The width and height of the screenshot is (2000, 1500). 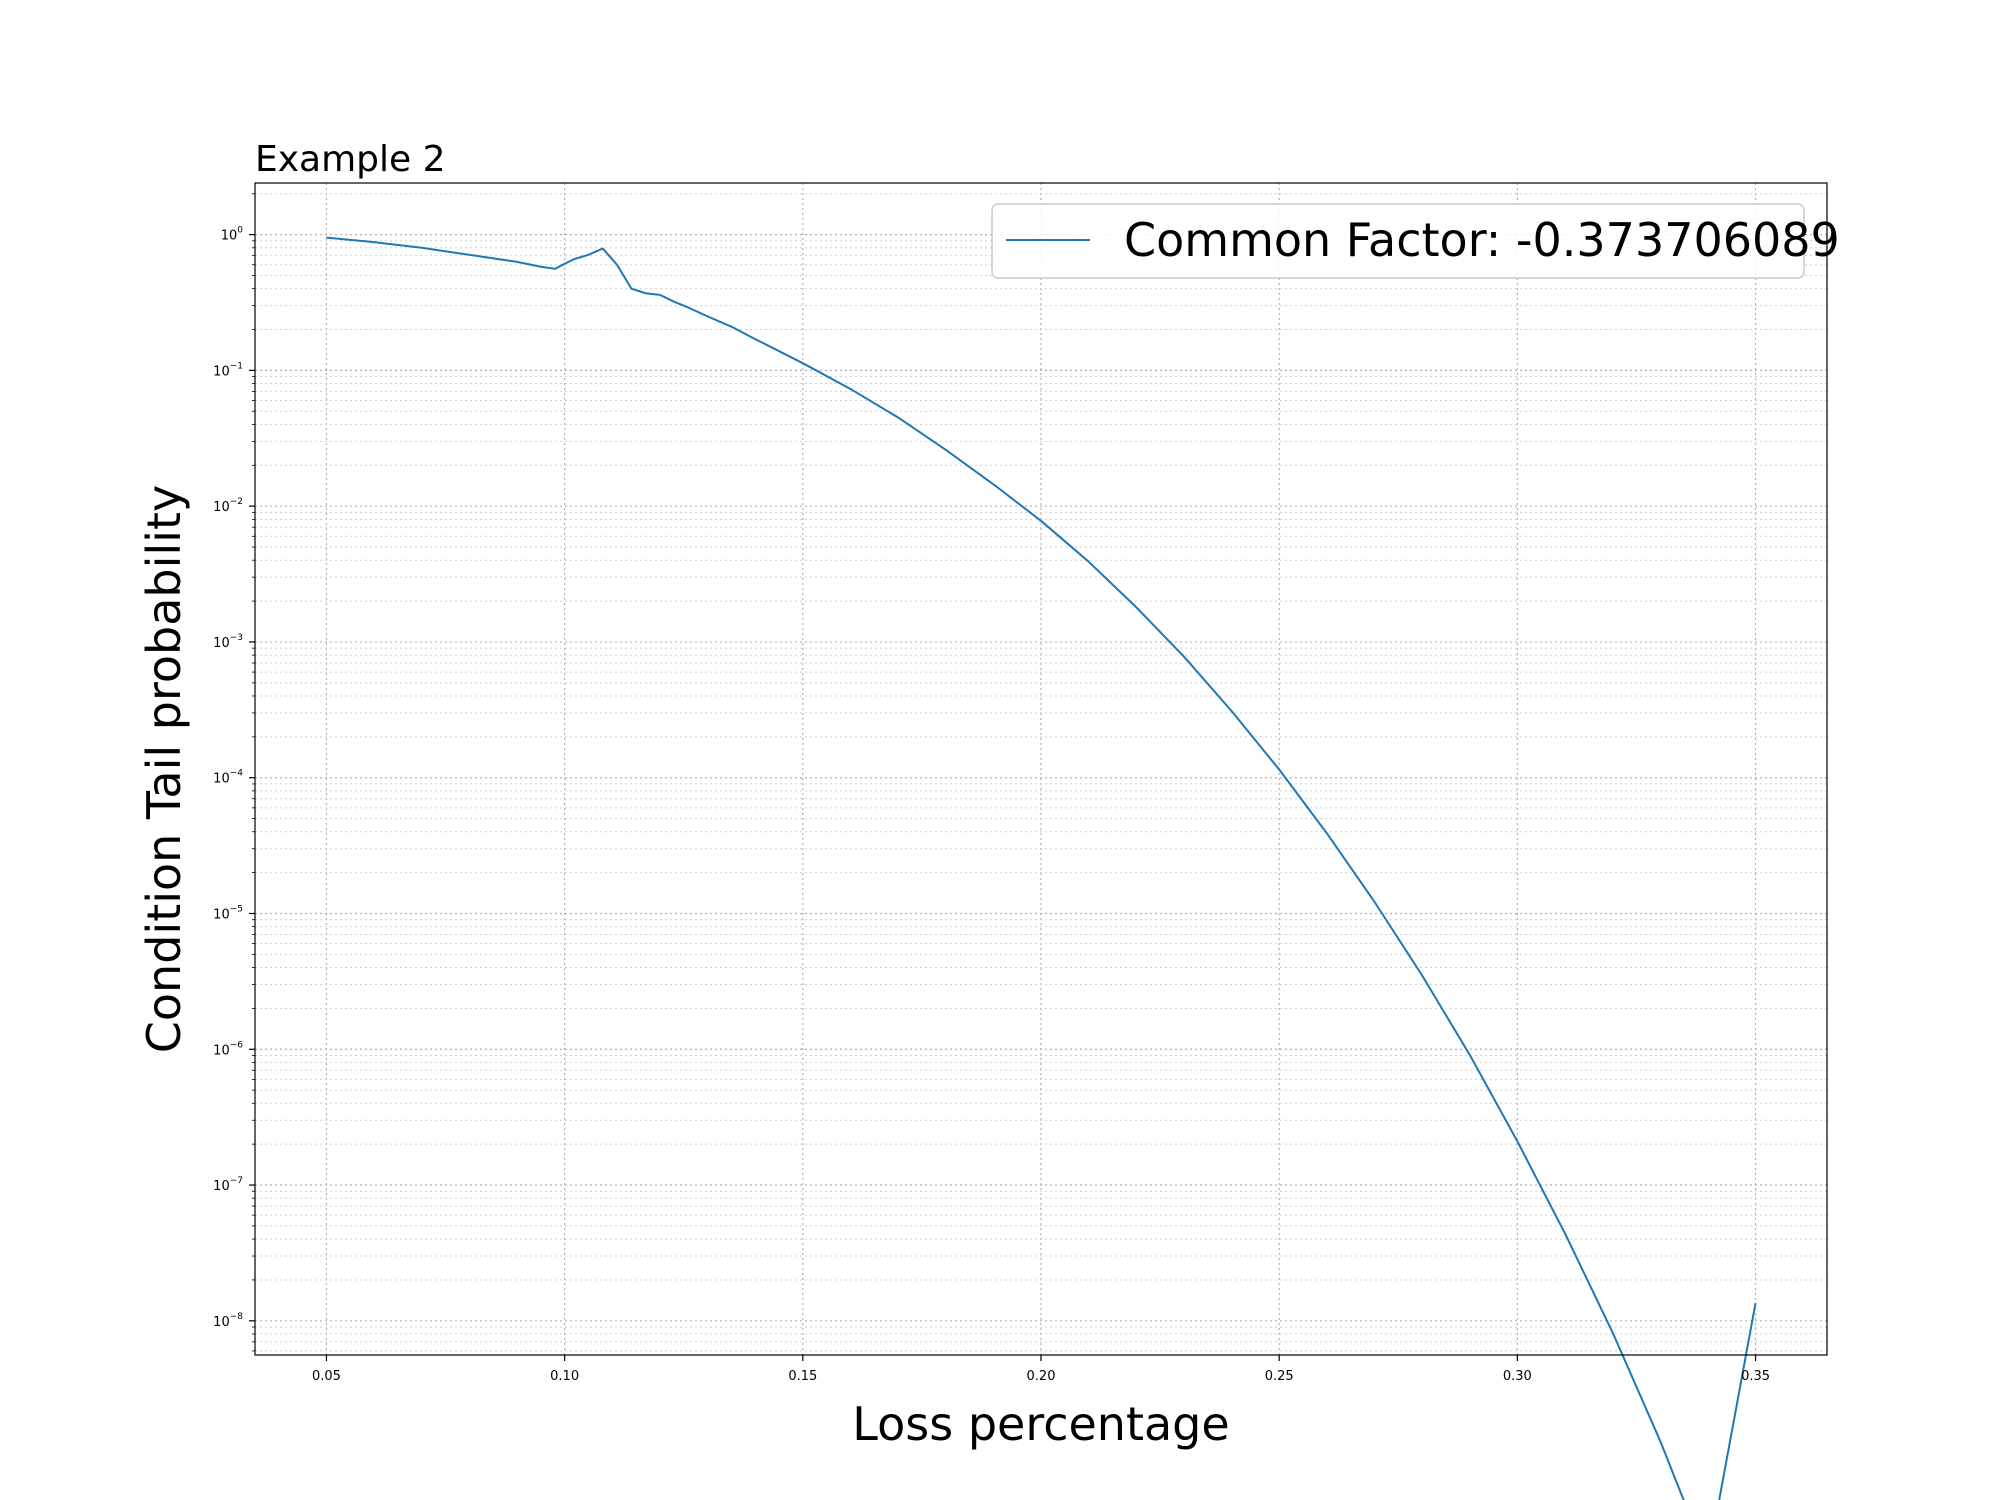 I want to click on y-tick-label: 10⁻⁷, so click(x=228, y=1185).